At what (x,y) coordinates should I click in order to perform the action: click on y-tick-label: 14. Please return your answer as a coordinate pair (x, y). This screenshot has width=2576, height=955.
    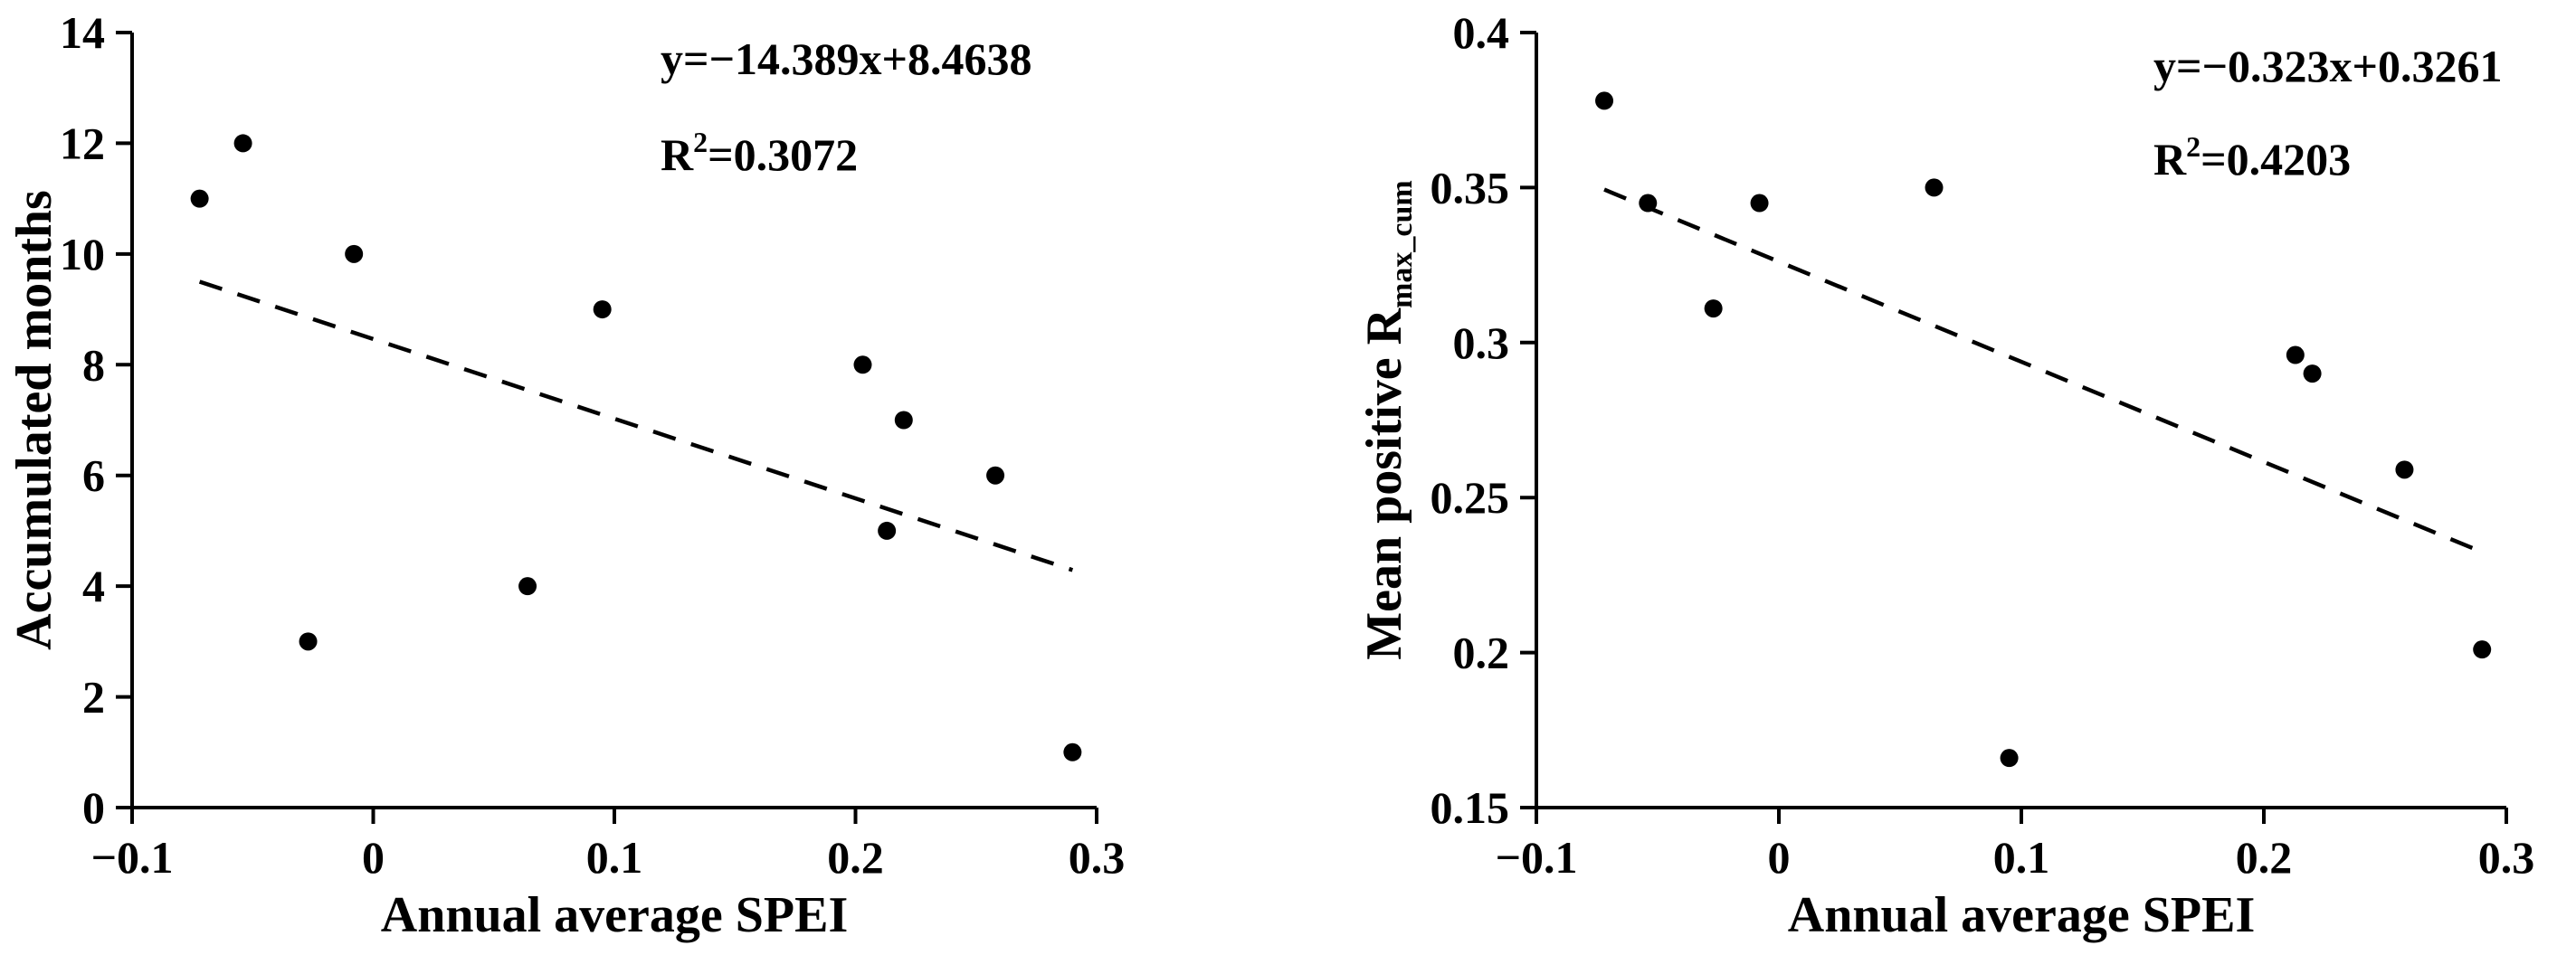
    Looking at the image, I should click on (83, 32).